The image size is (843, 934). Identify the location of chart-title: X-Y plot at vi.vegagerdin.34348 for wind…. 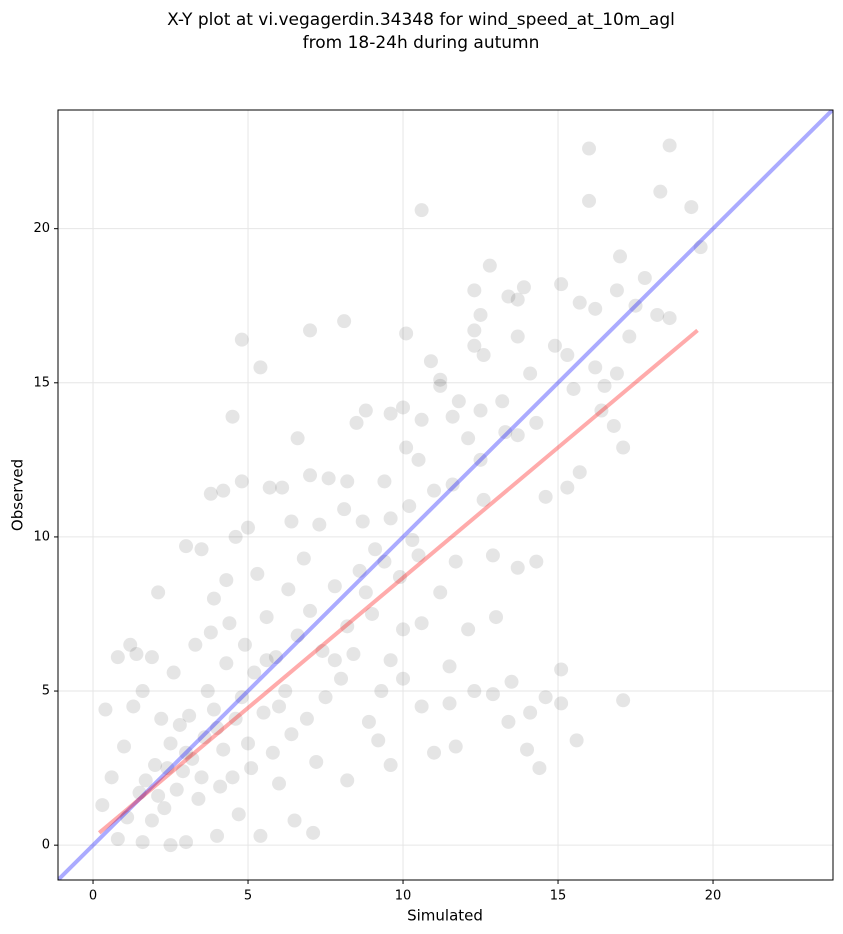
(421, 20).